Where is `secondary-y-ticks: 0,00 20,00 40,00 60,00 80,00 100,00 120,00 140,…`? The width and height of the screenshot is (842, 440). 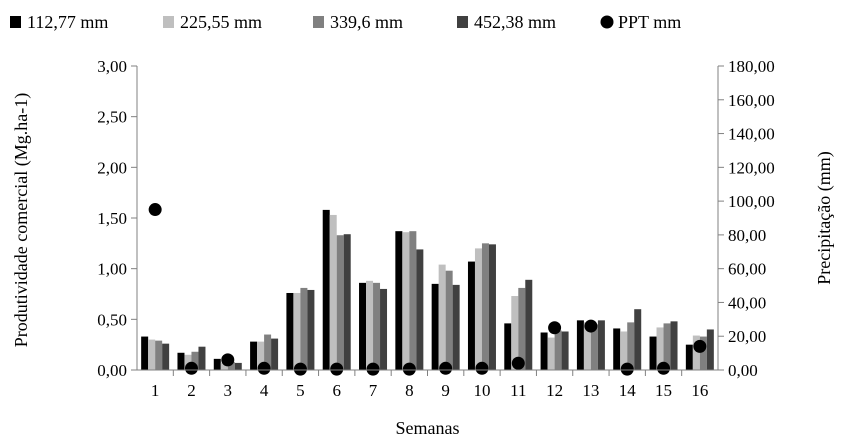 secondary-y-ticks: 0,00 20,00 40,00 60,00 80,00 100,00 120,00 140,… is located at coordinates (746, 218).